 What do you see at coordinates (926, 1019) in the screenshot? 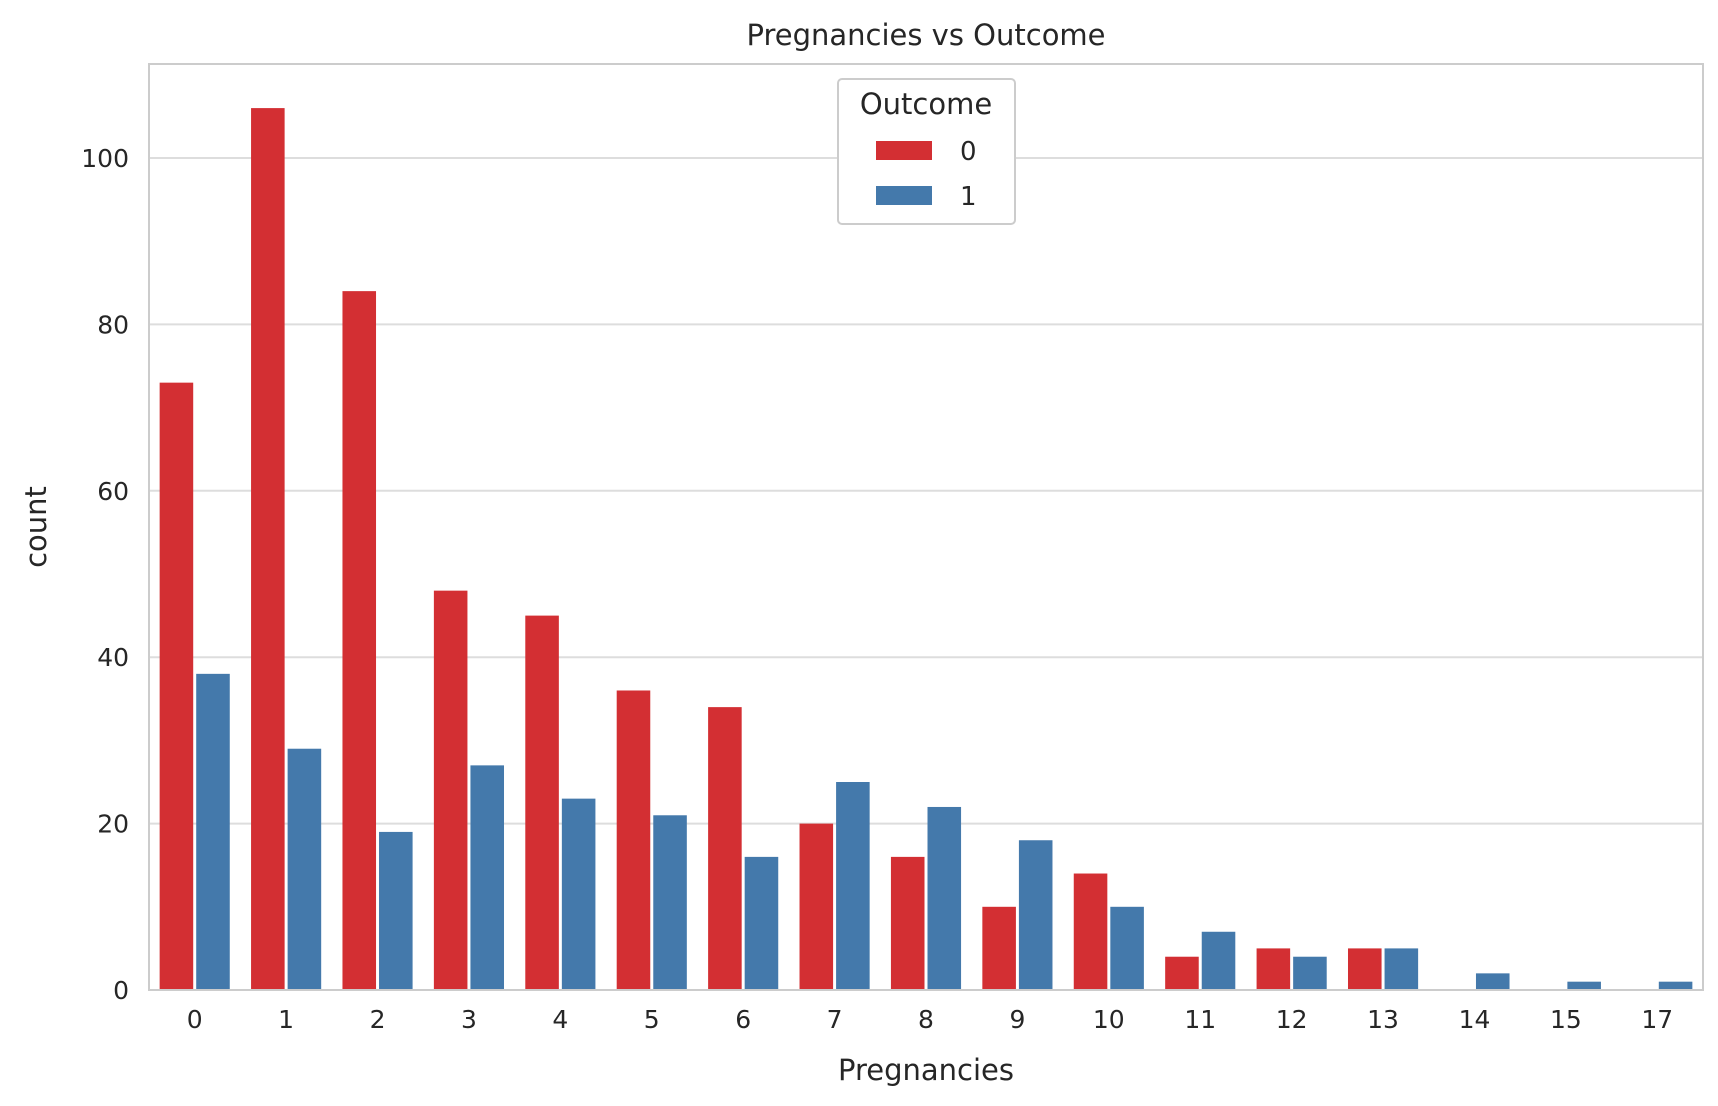
I see `x-tick-label: 8` at bounding box center [926, 1019].